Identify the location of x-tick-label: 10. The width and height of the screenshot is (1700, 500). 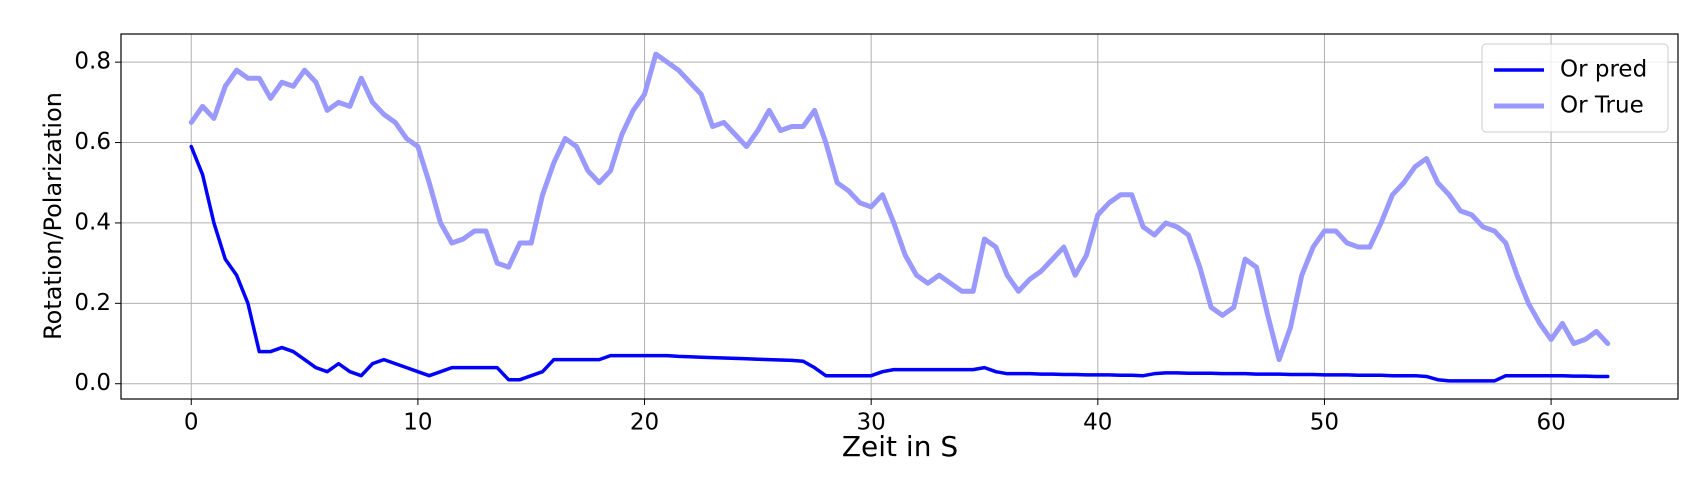
(417, 423).